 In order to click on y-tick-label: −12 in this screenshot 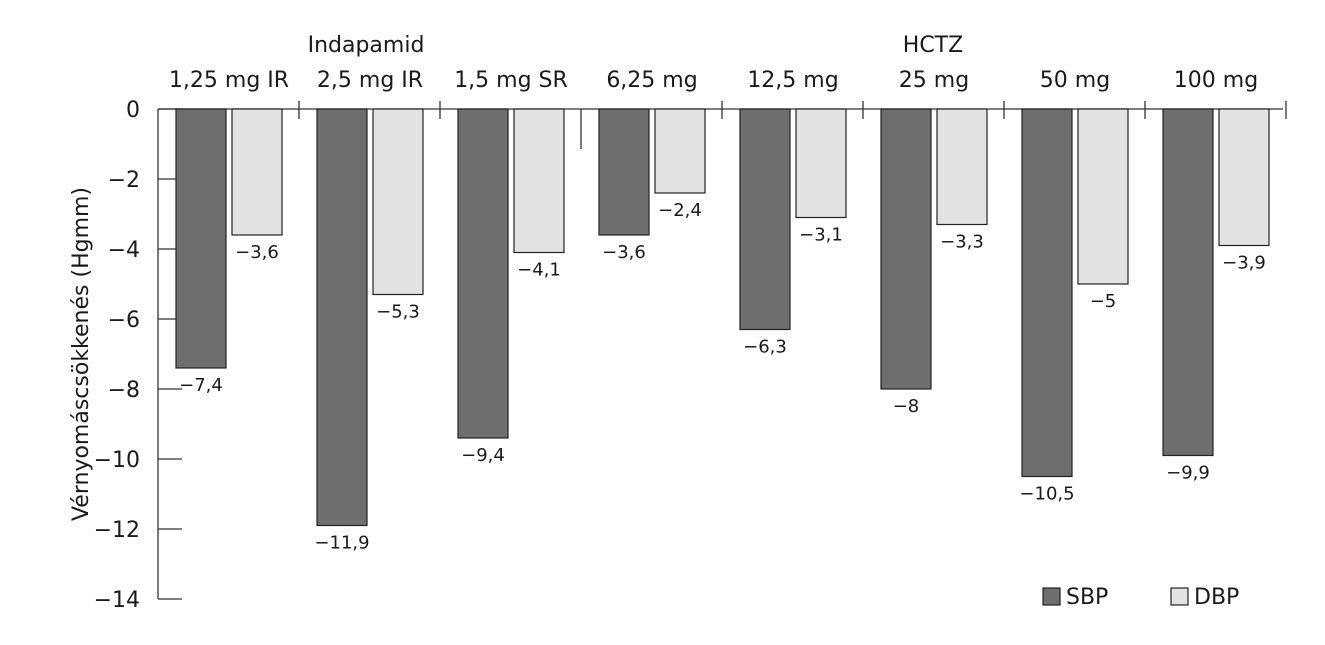, I will do `click(117, 530)`.